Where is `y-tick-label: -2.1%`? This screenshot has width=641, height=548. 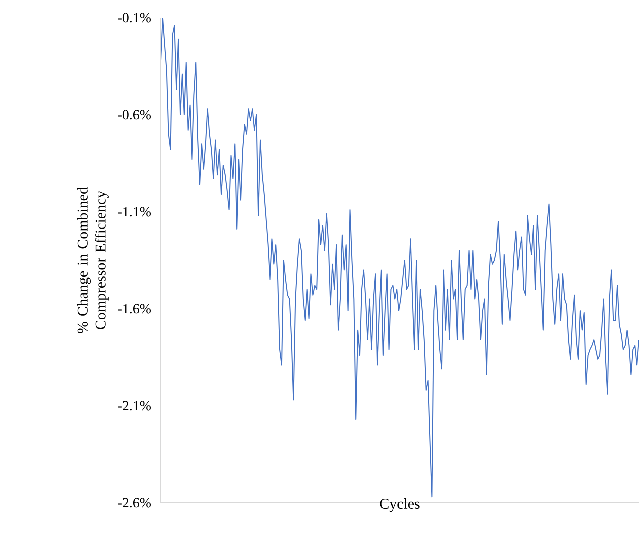
y-tick-label: -2.1% is located at coordinates (135, 406).